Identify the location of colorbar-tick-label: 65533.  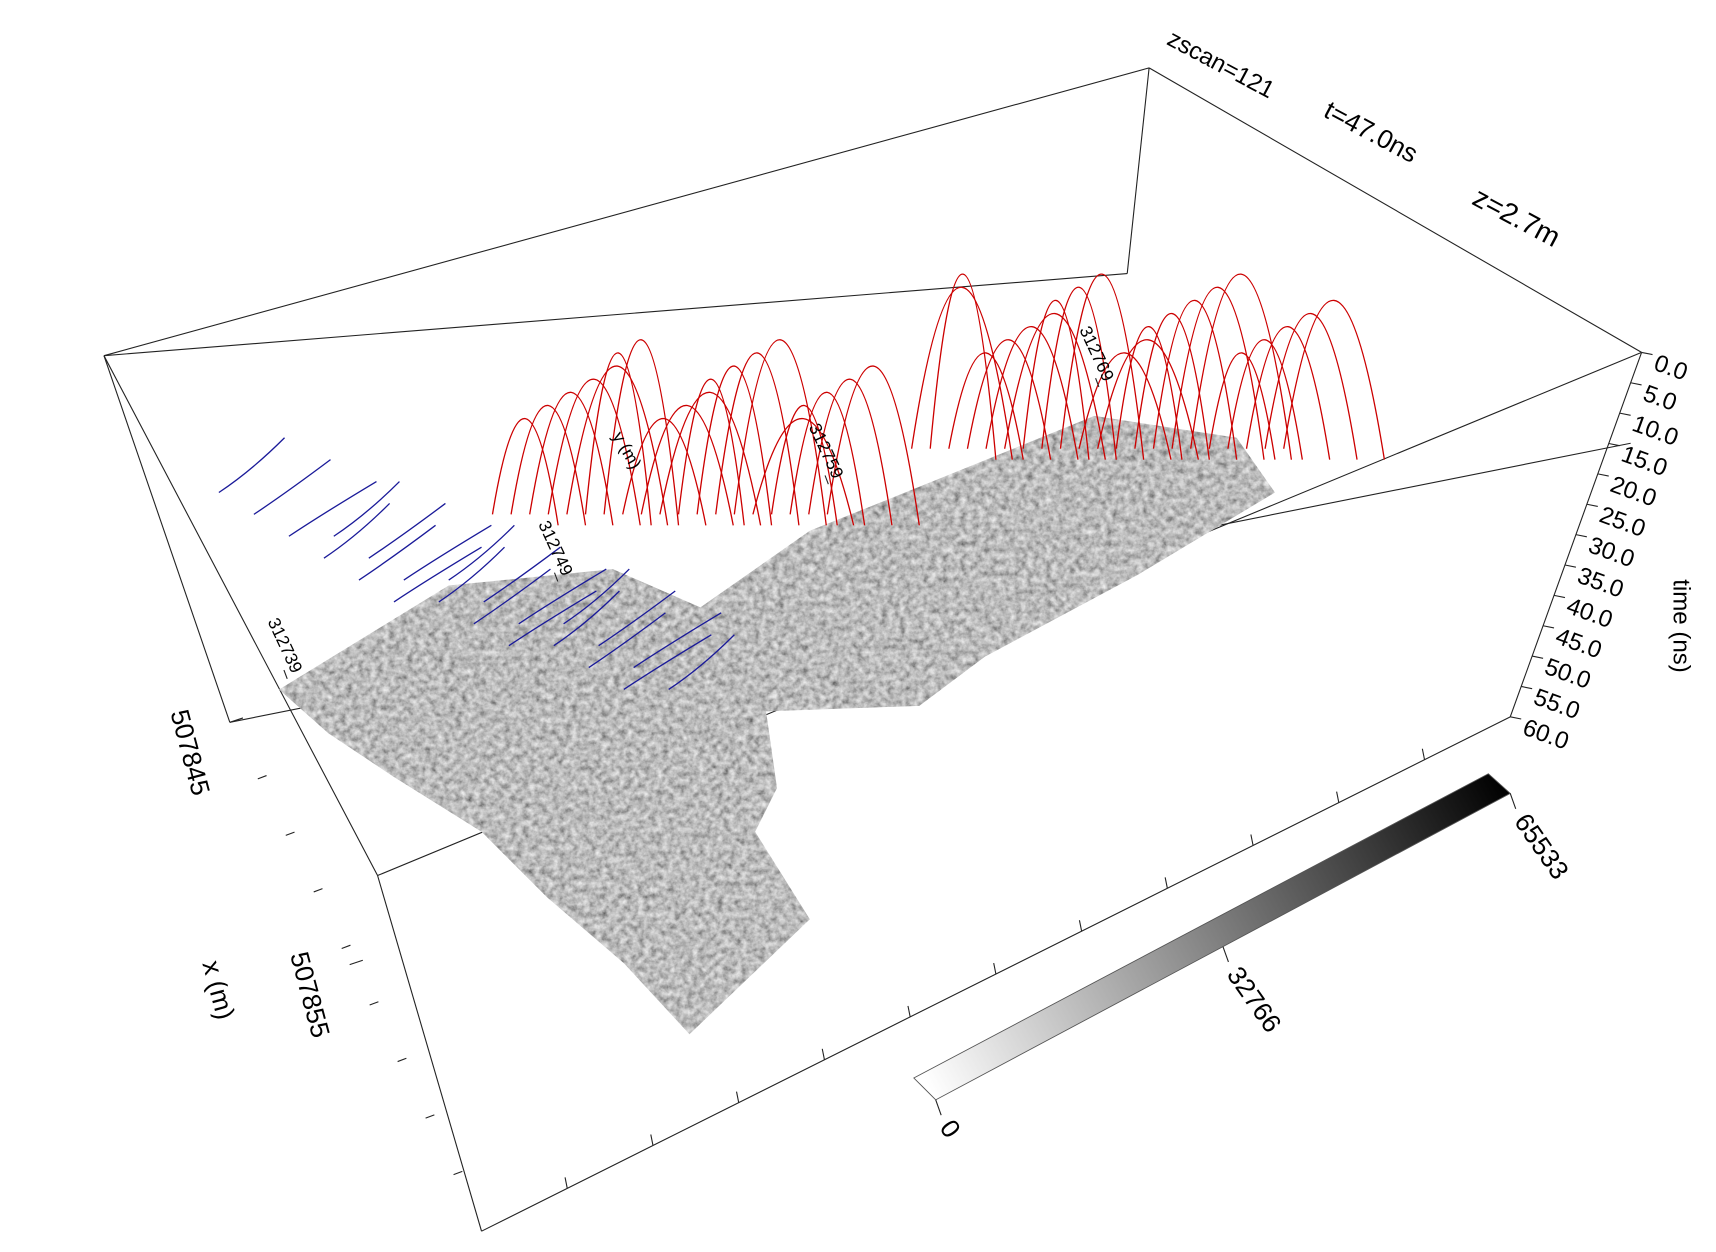
(1541, 846).